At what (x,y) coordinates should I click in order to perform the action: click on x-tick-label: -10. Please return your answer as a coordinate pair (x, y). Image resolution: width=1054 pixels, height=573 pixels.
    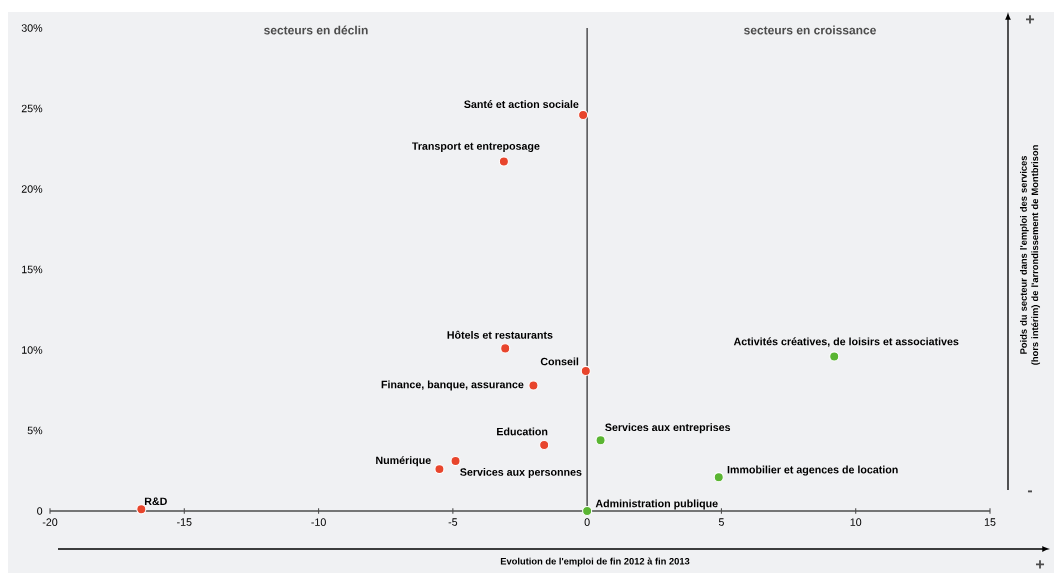
    Looking at the image, I should click on (318, 522).